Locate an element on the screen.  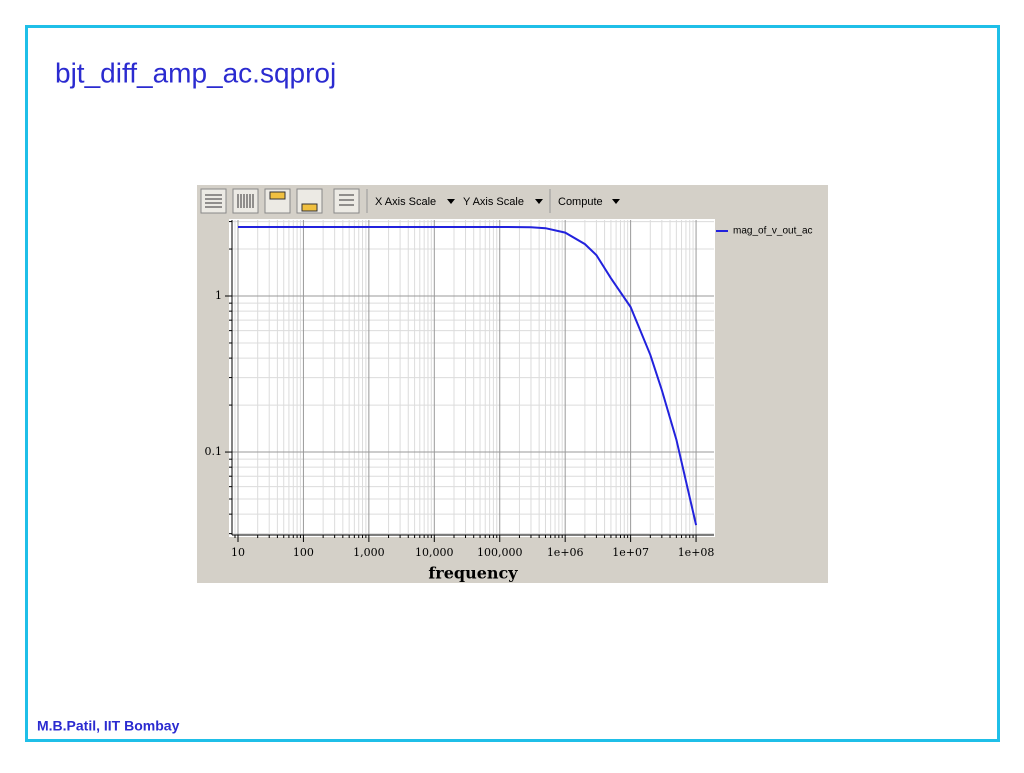
x-tick-label: 1e+07 is located at coordinates (630, 552).